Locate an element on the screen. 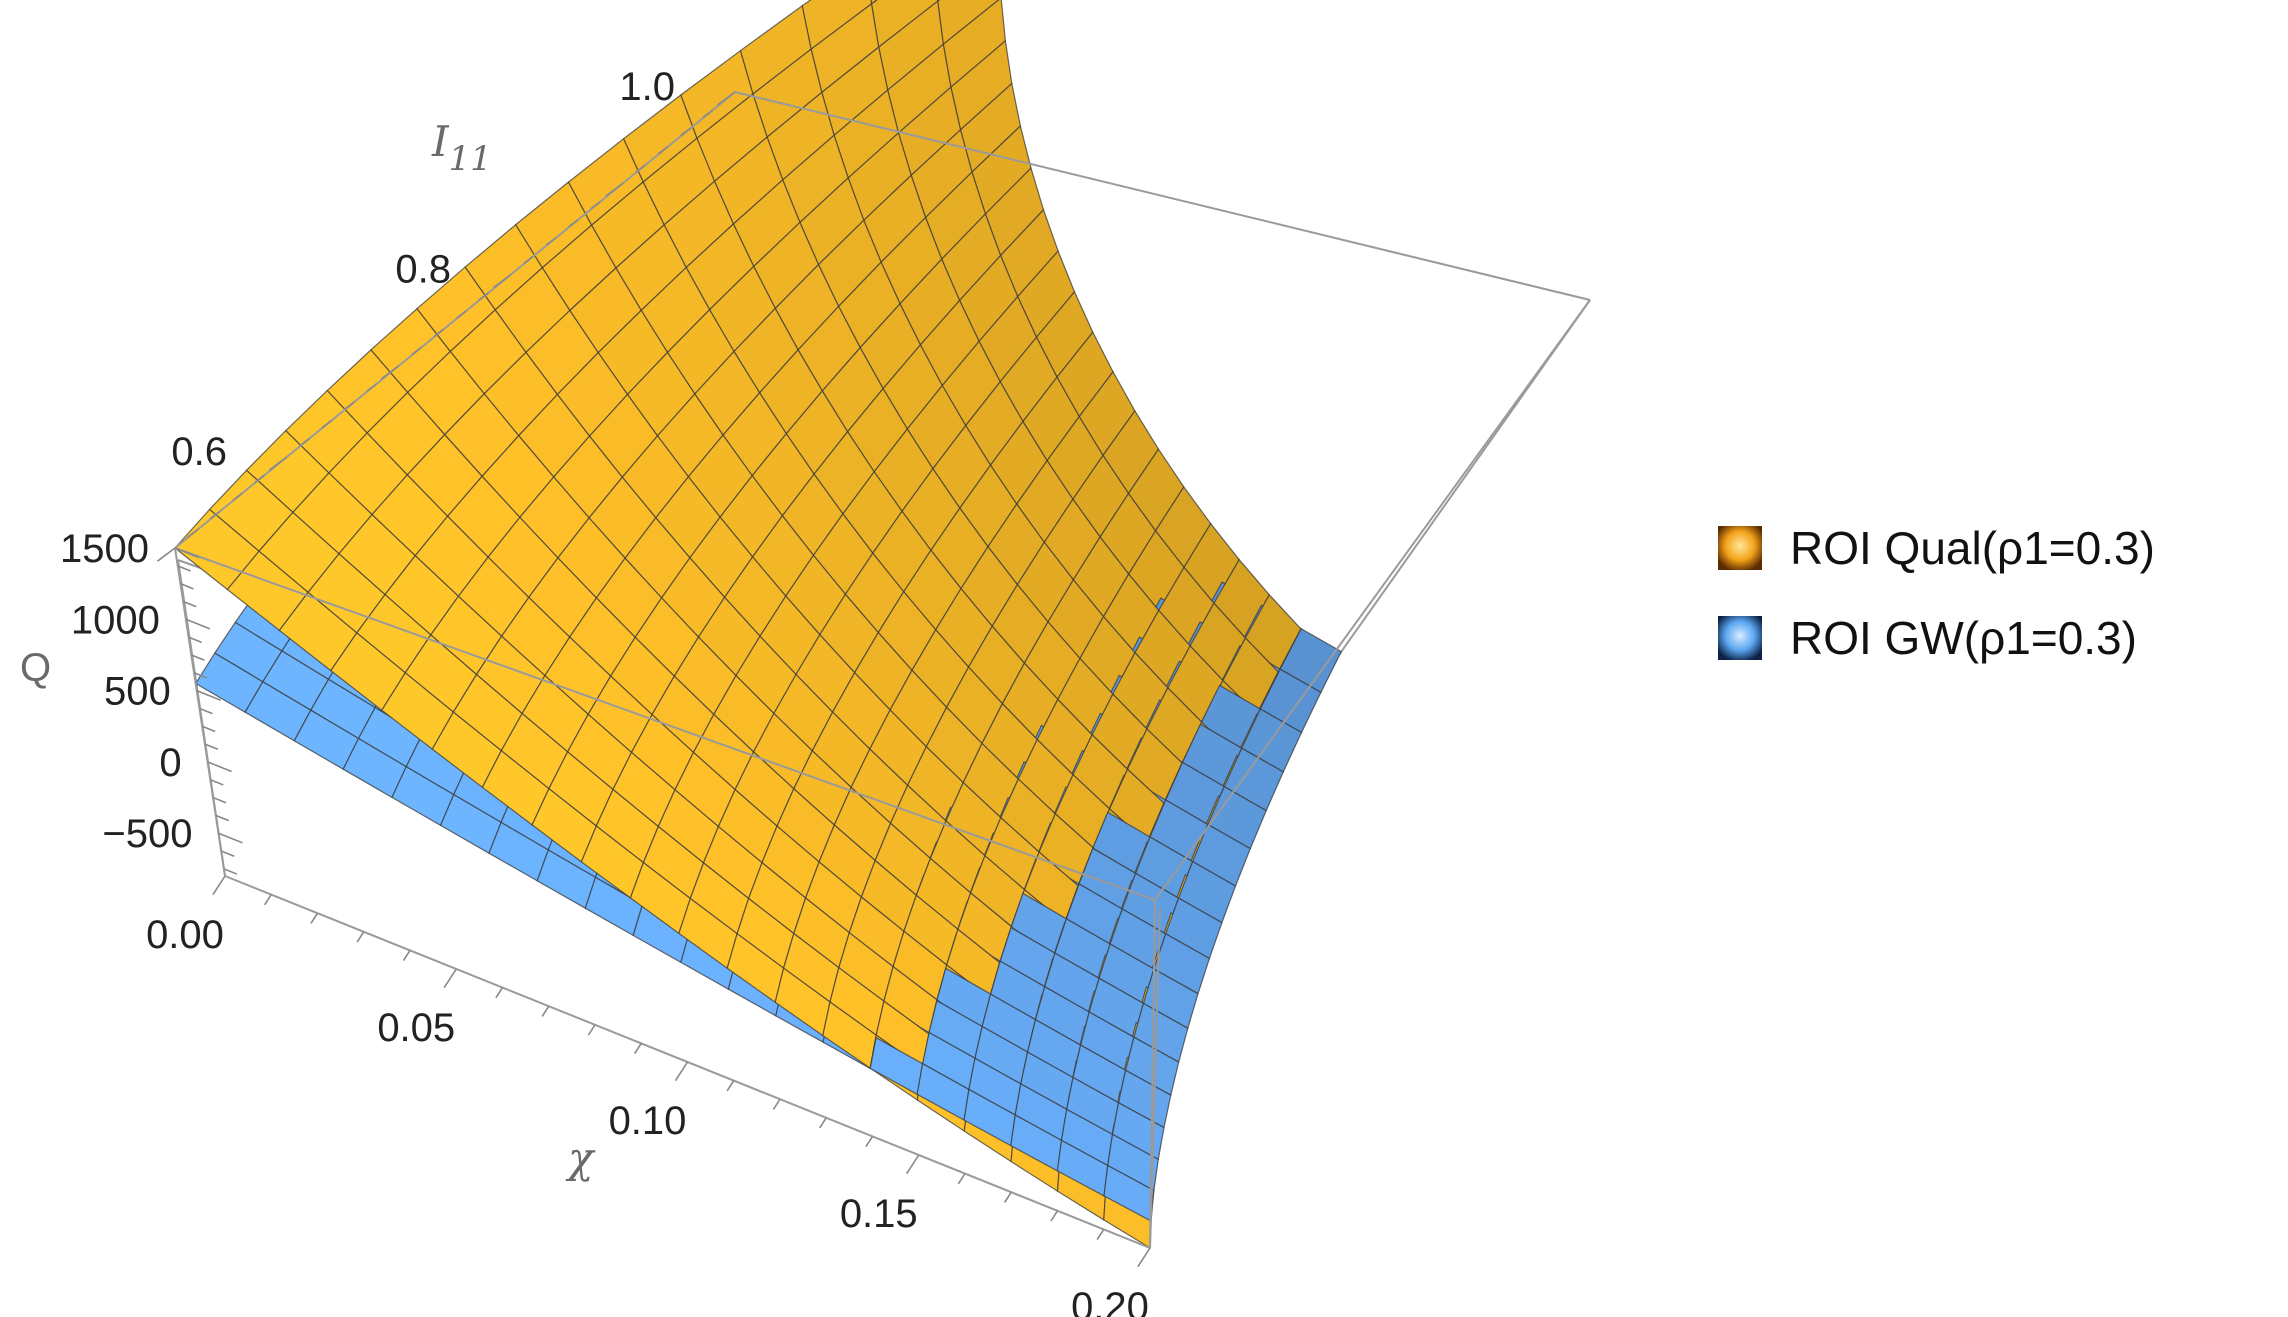  legend-entry-gw: ROI GW(ρ1=0.3) is located at coordinates (1927, 638).